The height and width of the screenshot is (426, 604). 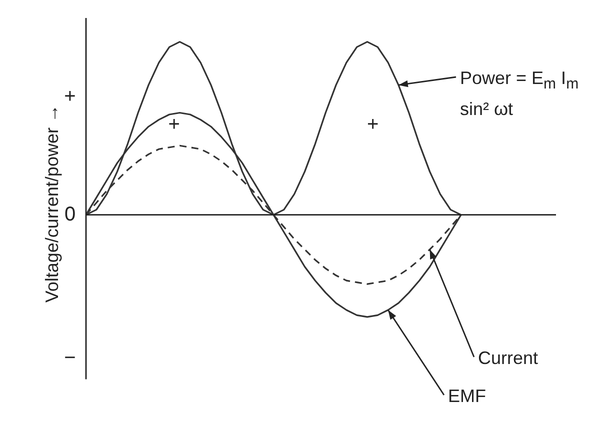 I want to click on y-axis-title: Voltage/current/power →, so click(x=52, y=203).